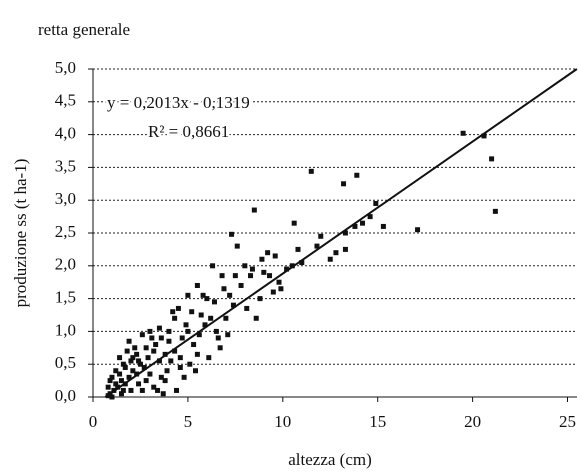 This screenshot has width=580, height=473. Describe the element at coordinates (65, 297) in the screenshot. I see `y-tick-label: 1,5` at that location.